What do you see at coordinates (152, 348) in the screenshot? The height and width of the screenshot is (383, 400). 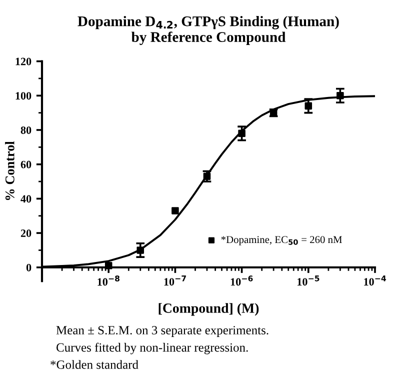 I see `text: Curves fitted by non-linear regression.` at bounding box center [152, 348].